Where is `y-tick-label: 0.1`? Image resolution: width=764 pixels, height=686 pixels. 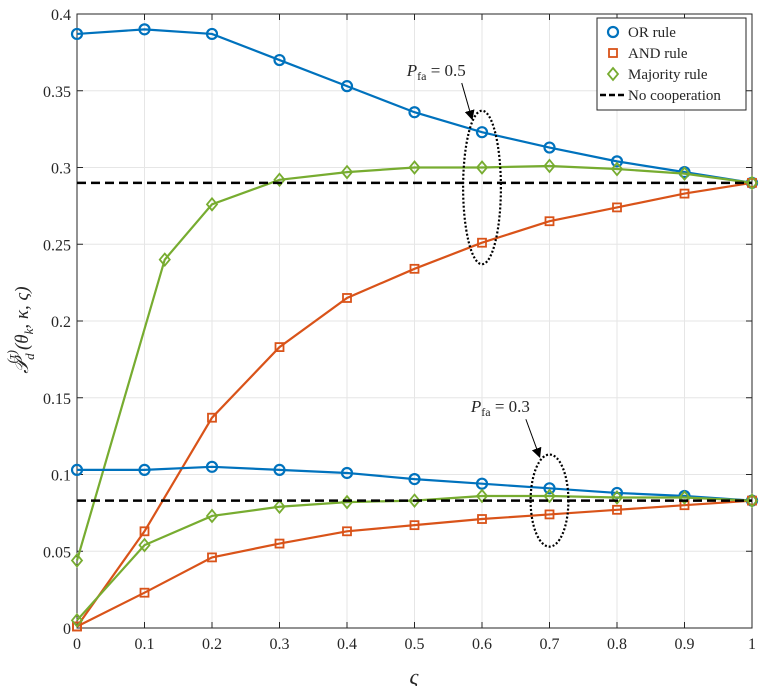
y-tick-label: 0.1 is located at coordinates (61, 476).